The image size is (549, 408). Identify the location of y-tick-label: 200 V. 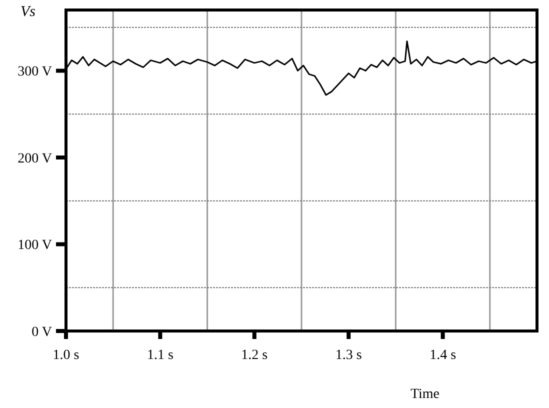
(35, 158).